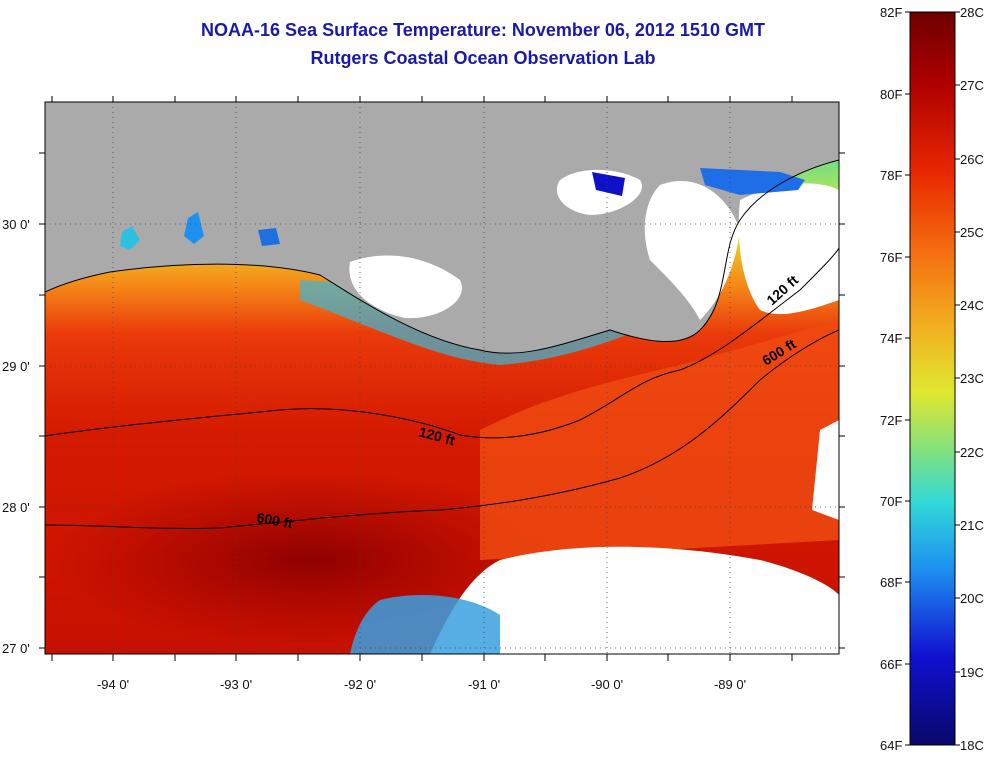 The width and height of the screenshot is (992, 761). What do you see at coordinates (972, 12) in the screenshot?
I see `colorbar-c-label: 28C` at bounding box center [972, 12].